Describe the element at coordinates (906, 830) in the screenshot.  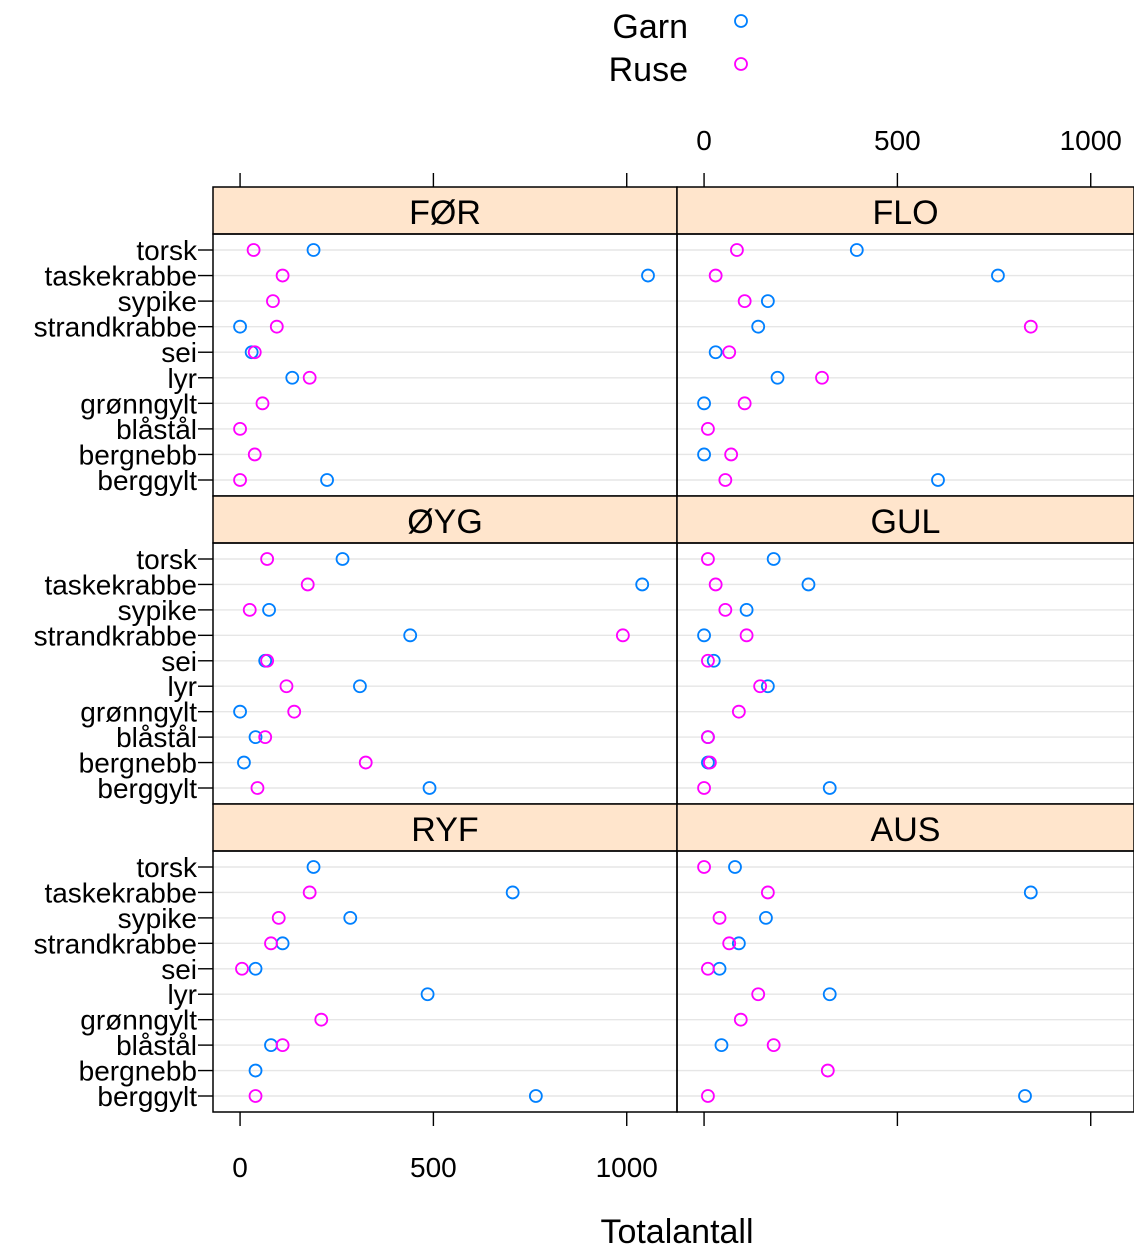
I see `panel-title-aus: AUS` at that location.